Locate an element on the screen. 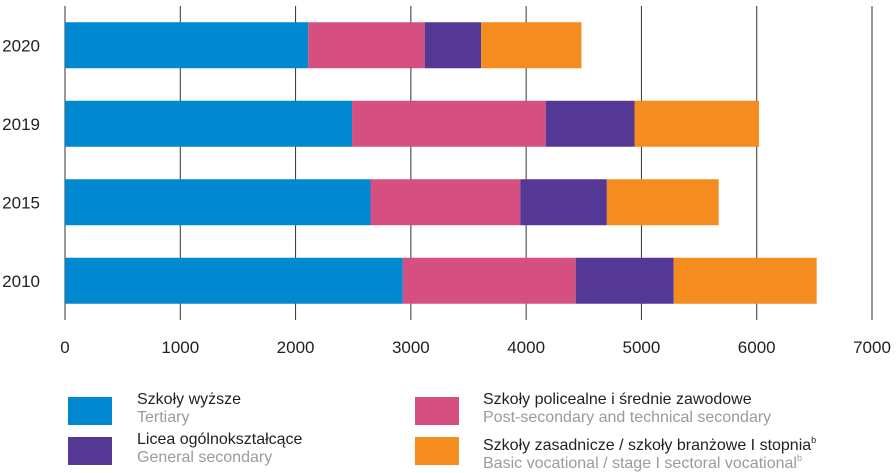 The height and width of the screenshot is (473, 896). x-tick-label: 2000 is located at coordinates (296, 347).